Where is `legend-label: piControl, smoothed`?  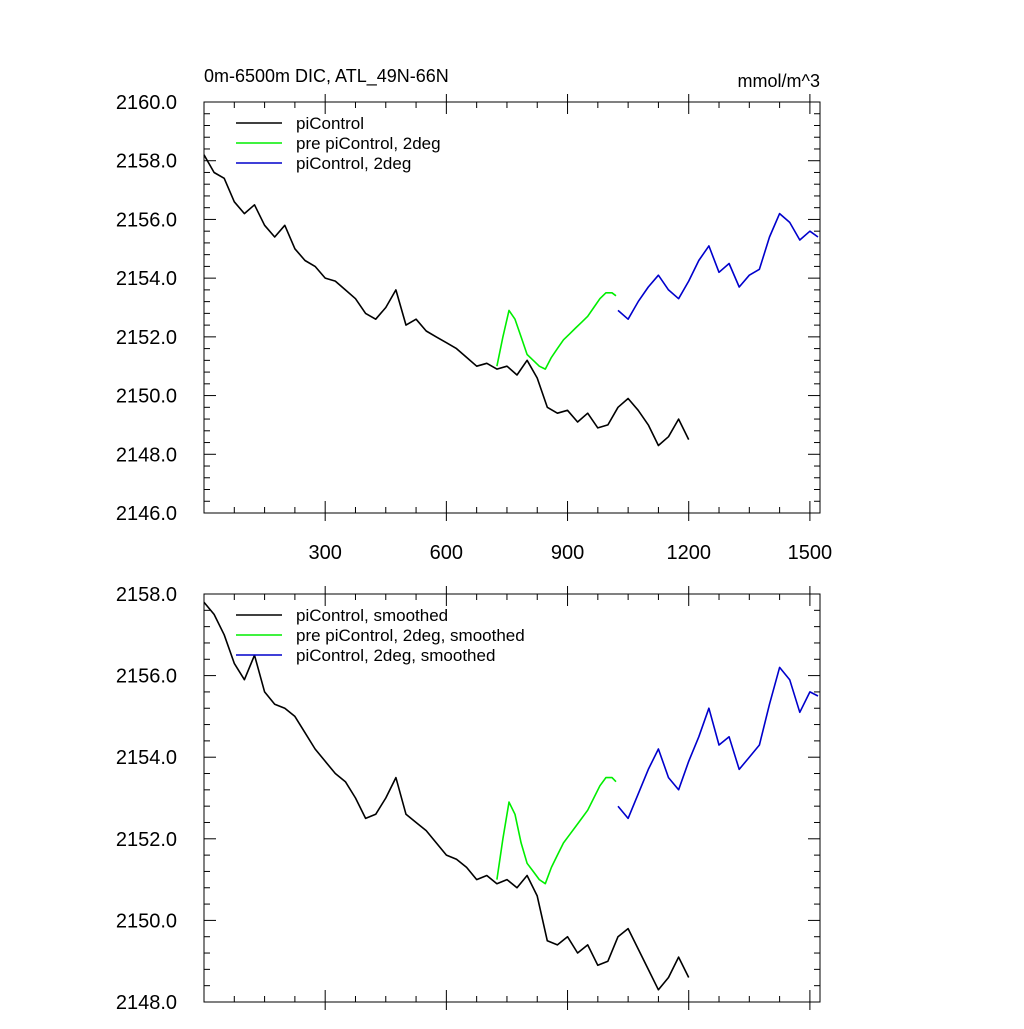 legend-label: piControl, smoothed is located at coordinates (372, 615).